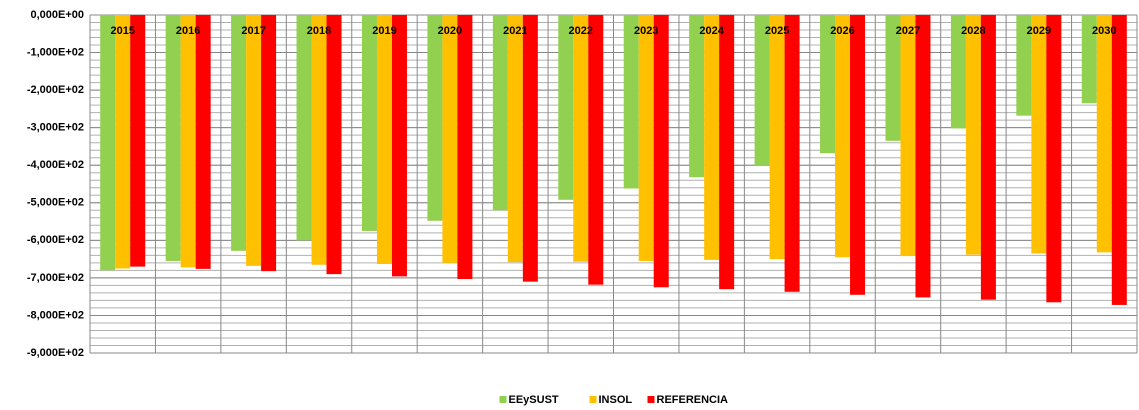 This screenshot has height=410, width=1139. What do you see at coordinates (693, 400) in the screenshot?
I see `legend-label: REFERENCIA` at bounding box center [693, 400].